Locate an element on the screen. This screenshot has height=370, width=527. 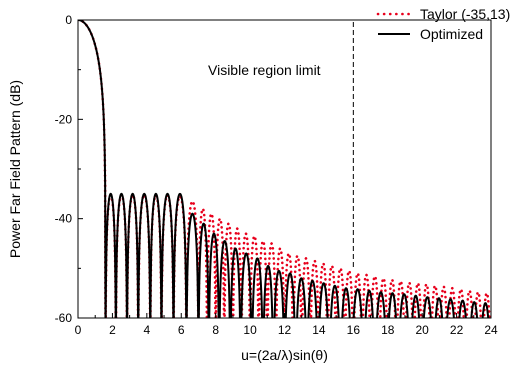
x-tick-label: 18 is located at coordinates (388, 330).